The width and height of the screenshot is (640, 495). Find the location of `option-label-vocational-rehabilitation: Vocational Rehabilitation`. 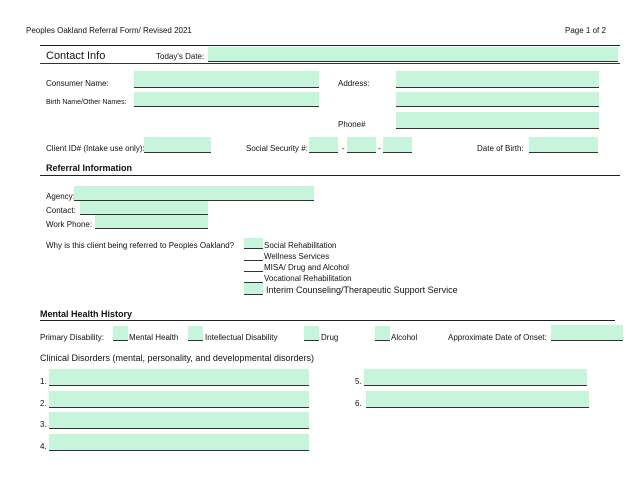

option-label-vocational-rehabilitation: Vocational Rehabilitation is located at coordinates (308, 278).